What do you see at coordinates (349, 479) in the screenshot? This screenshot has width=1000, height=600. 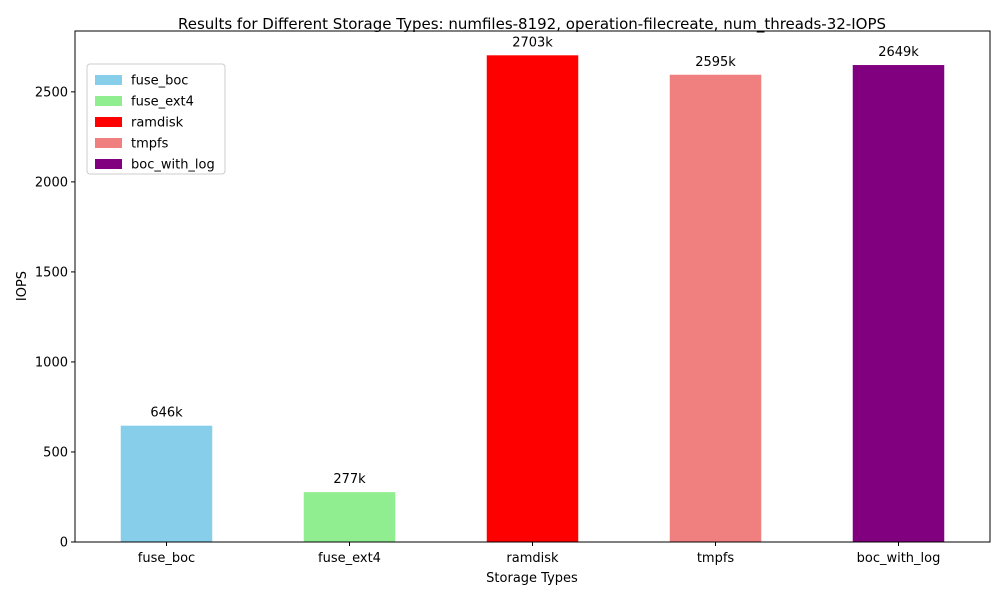 I see `data-label-fuse_ext4: 277k` at bounding box center [349, 479].